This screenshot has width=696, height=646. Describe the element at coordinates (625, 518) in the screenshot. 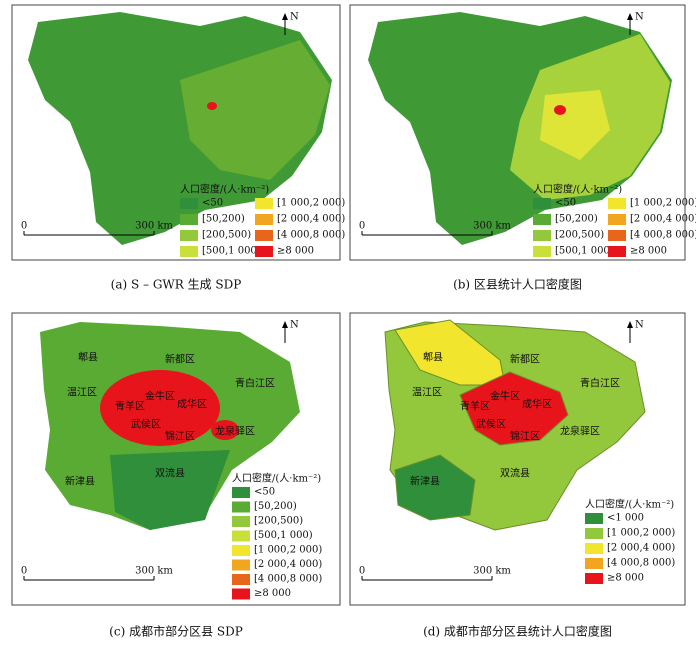

I see `legend-label: <1 000` at that location.